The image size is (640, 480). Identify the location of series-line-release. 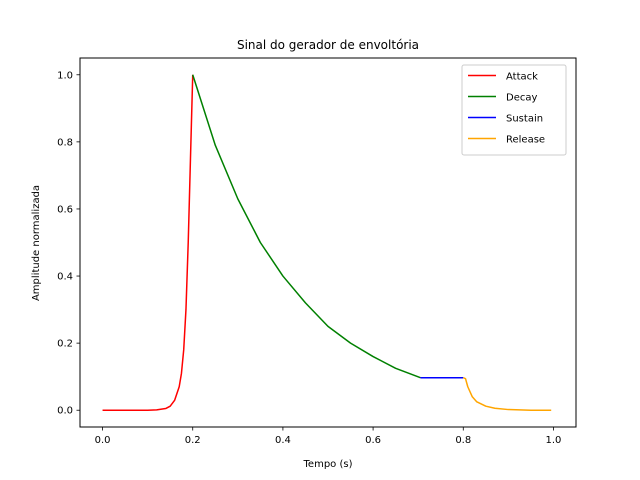
(507, 394).